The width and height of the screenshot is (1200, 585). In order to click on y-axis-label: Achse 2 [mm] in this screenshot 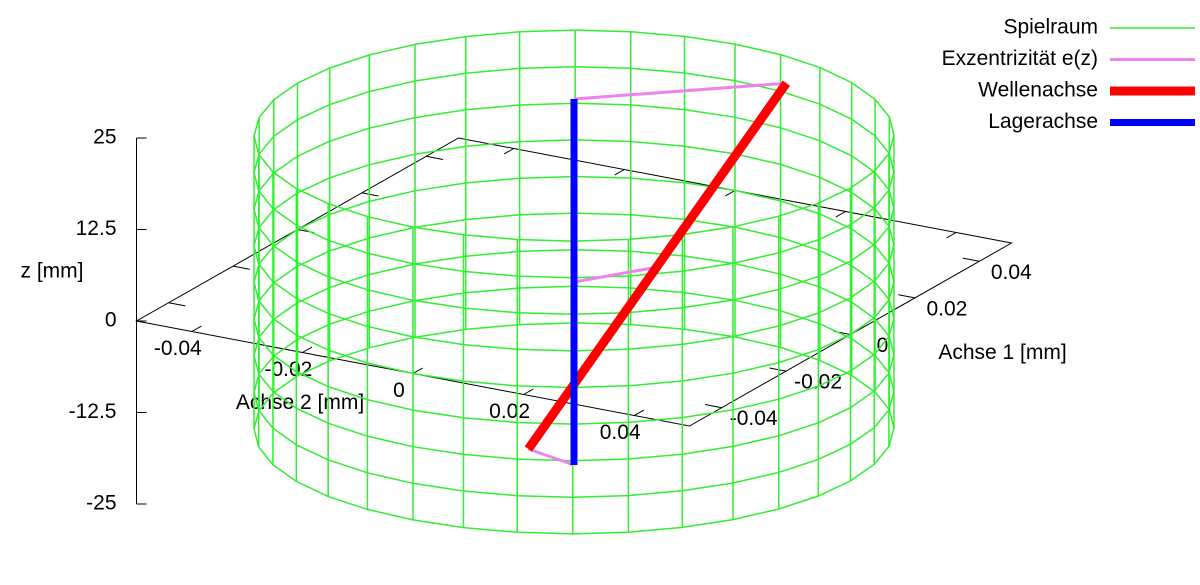, I will do `click(300, 402)`.